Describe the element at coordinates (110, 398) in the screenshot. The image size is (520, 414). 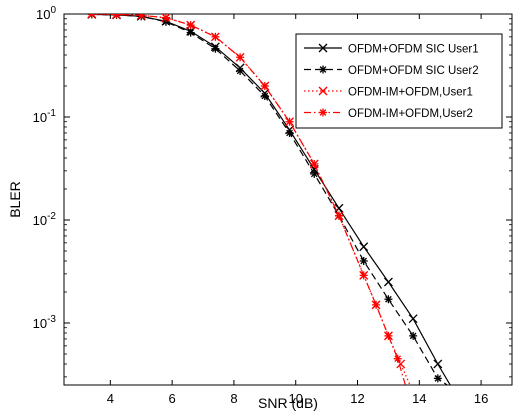
I see `x-tick-label: 4` at that location.